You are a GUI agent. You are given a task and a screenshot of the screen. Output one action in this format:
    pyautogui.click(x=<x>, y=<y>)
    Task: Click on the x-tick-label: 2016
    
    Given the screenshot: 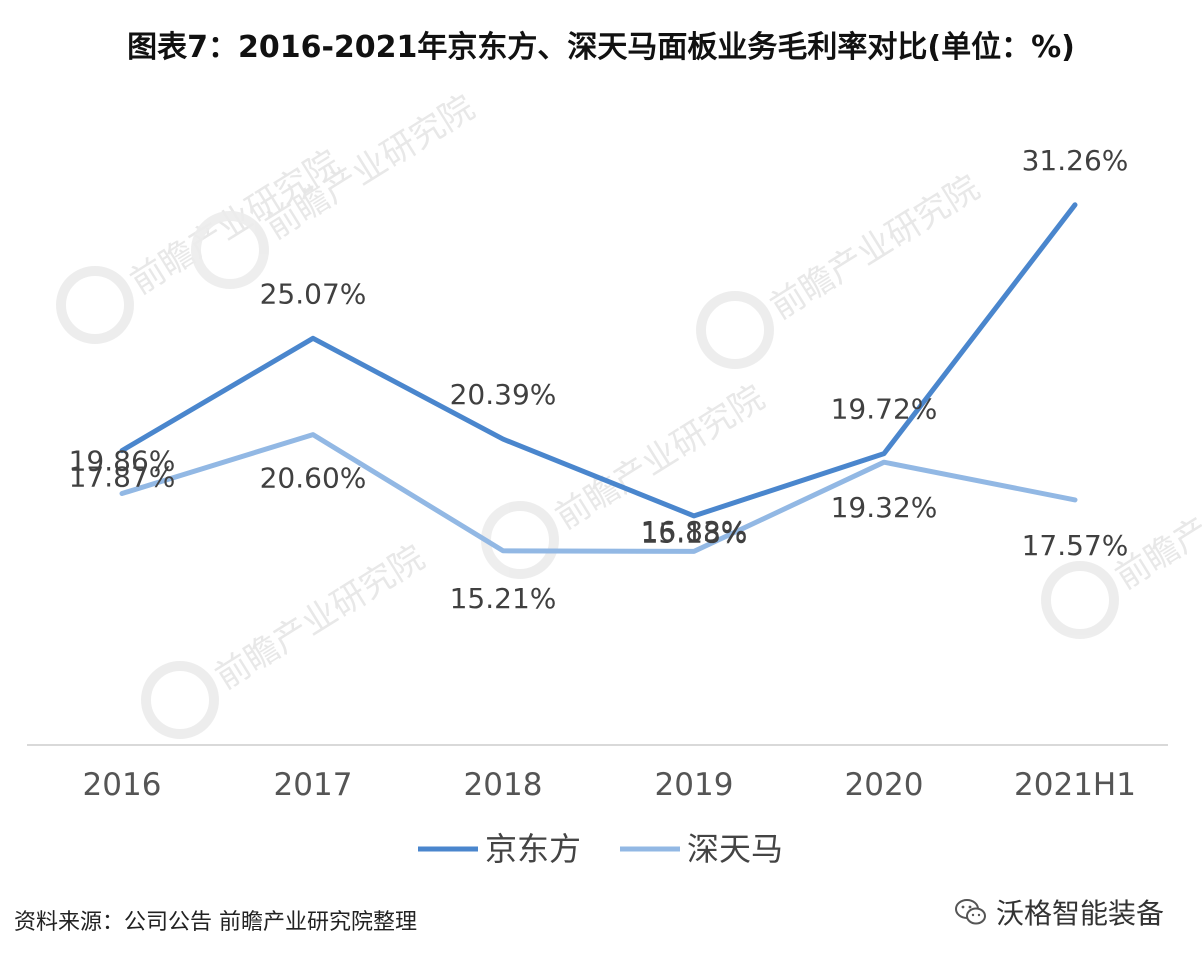 What is the action you would take?
    pyautogui.click(x=122, y=785)
    